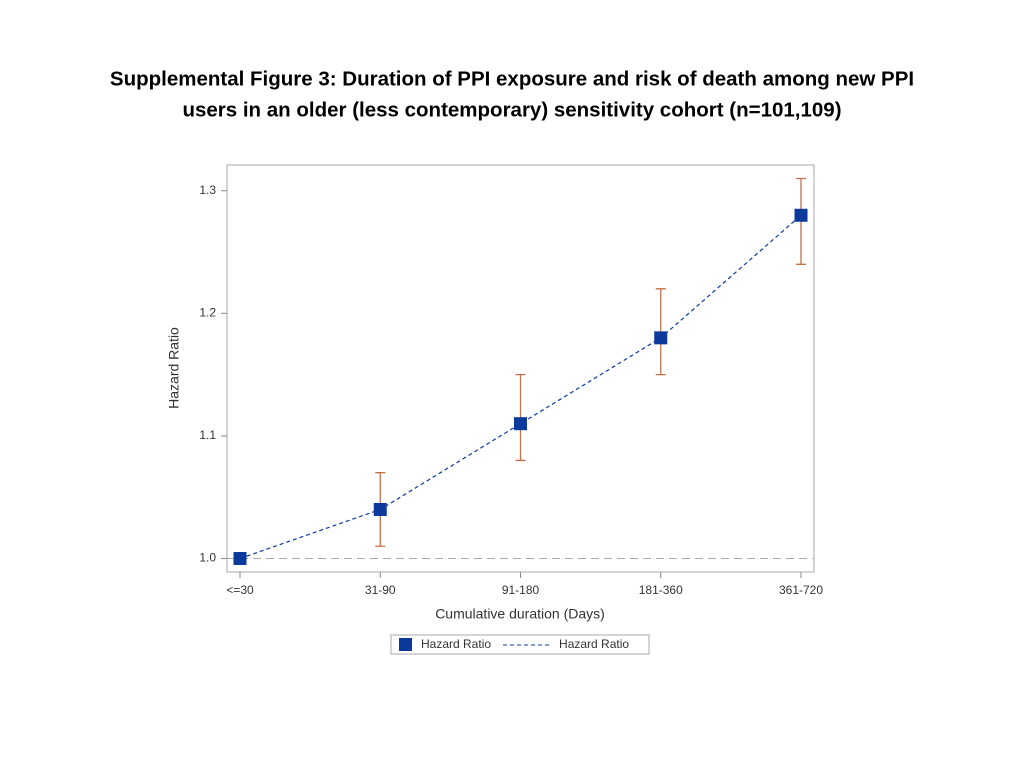 The width and height of the screenshot is (1024, 773). What do you see at coordinates (207, 313) in the screenshot?
I see `y-tick-label: 1.2` at bounding box center [207, 313].